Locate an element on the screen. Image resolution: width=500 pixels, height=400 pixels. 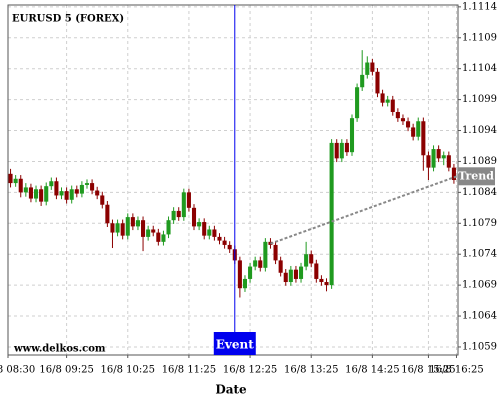
y-tick-label: 1.1104 is located at coordinates (479, 68).